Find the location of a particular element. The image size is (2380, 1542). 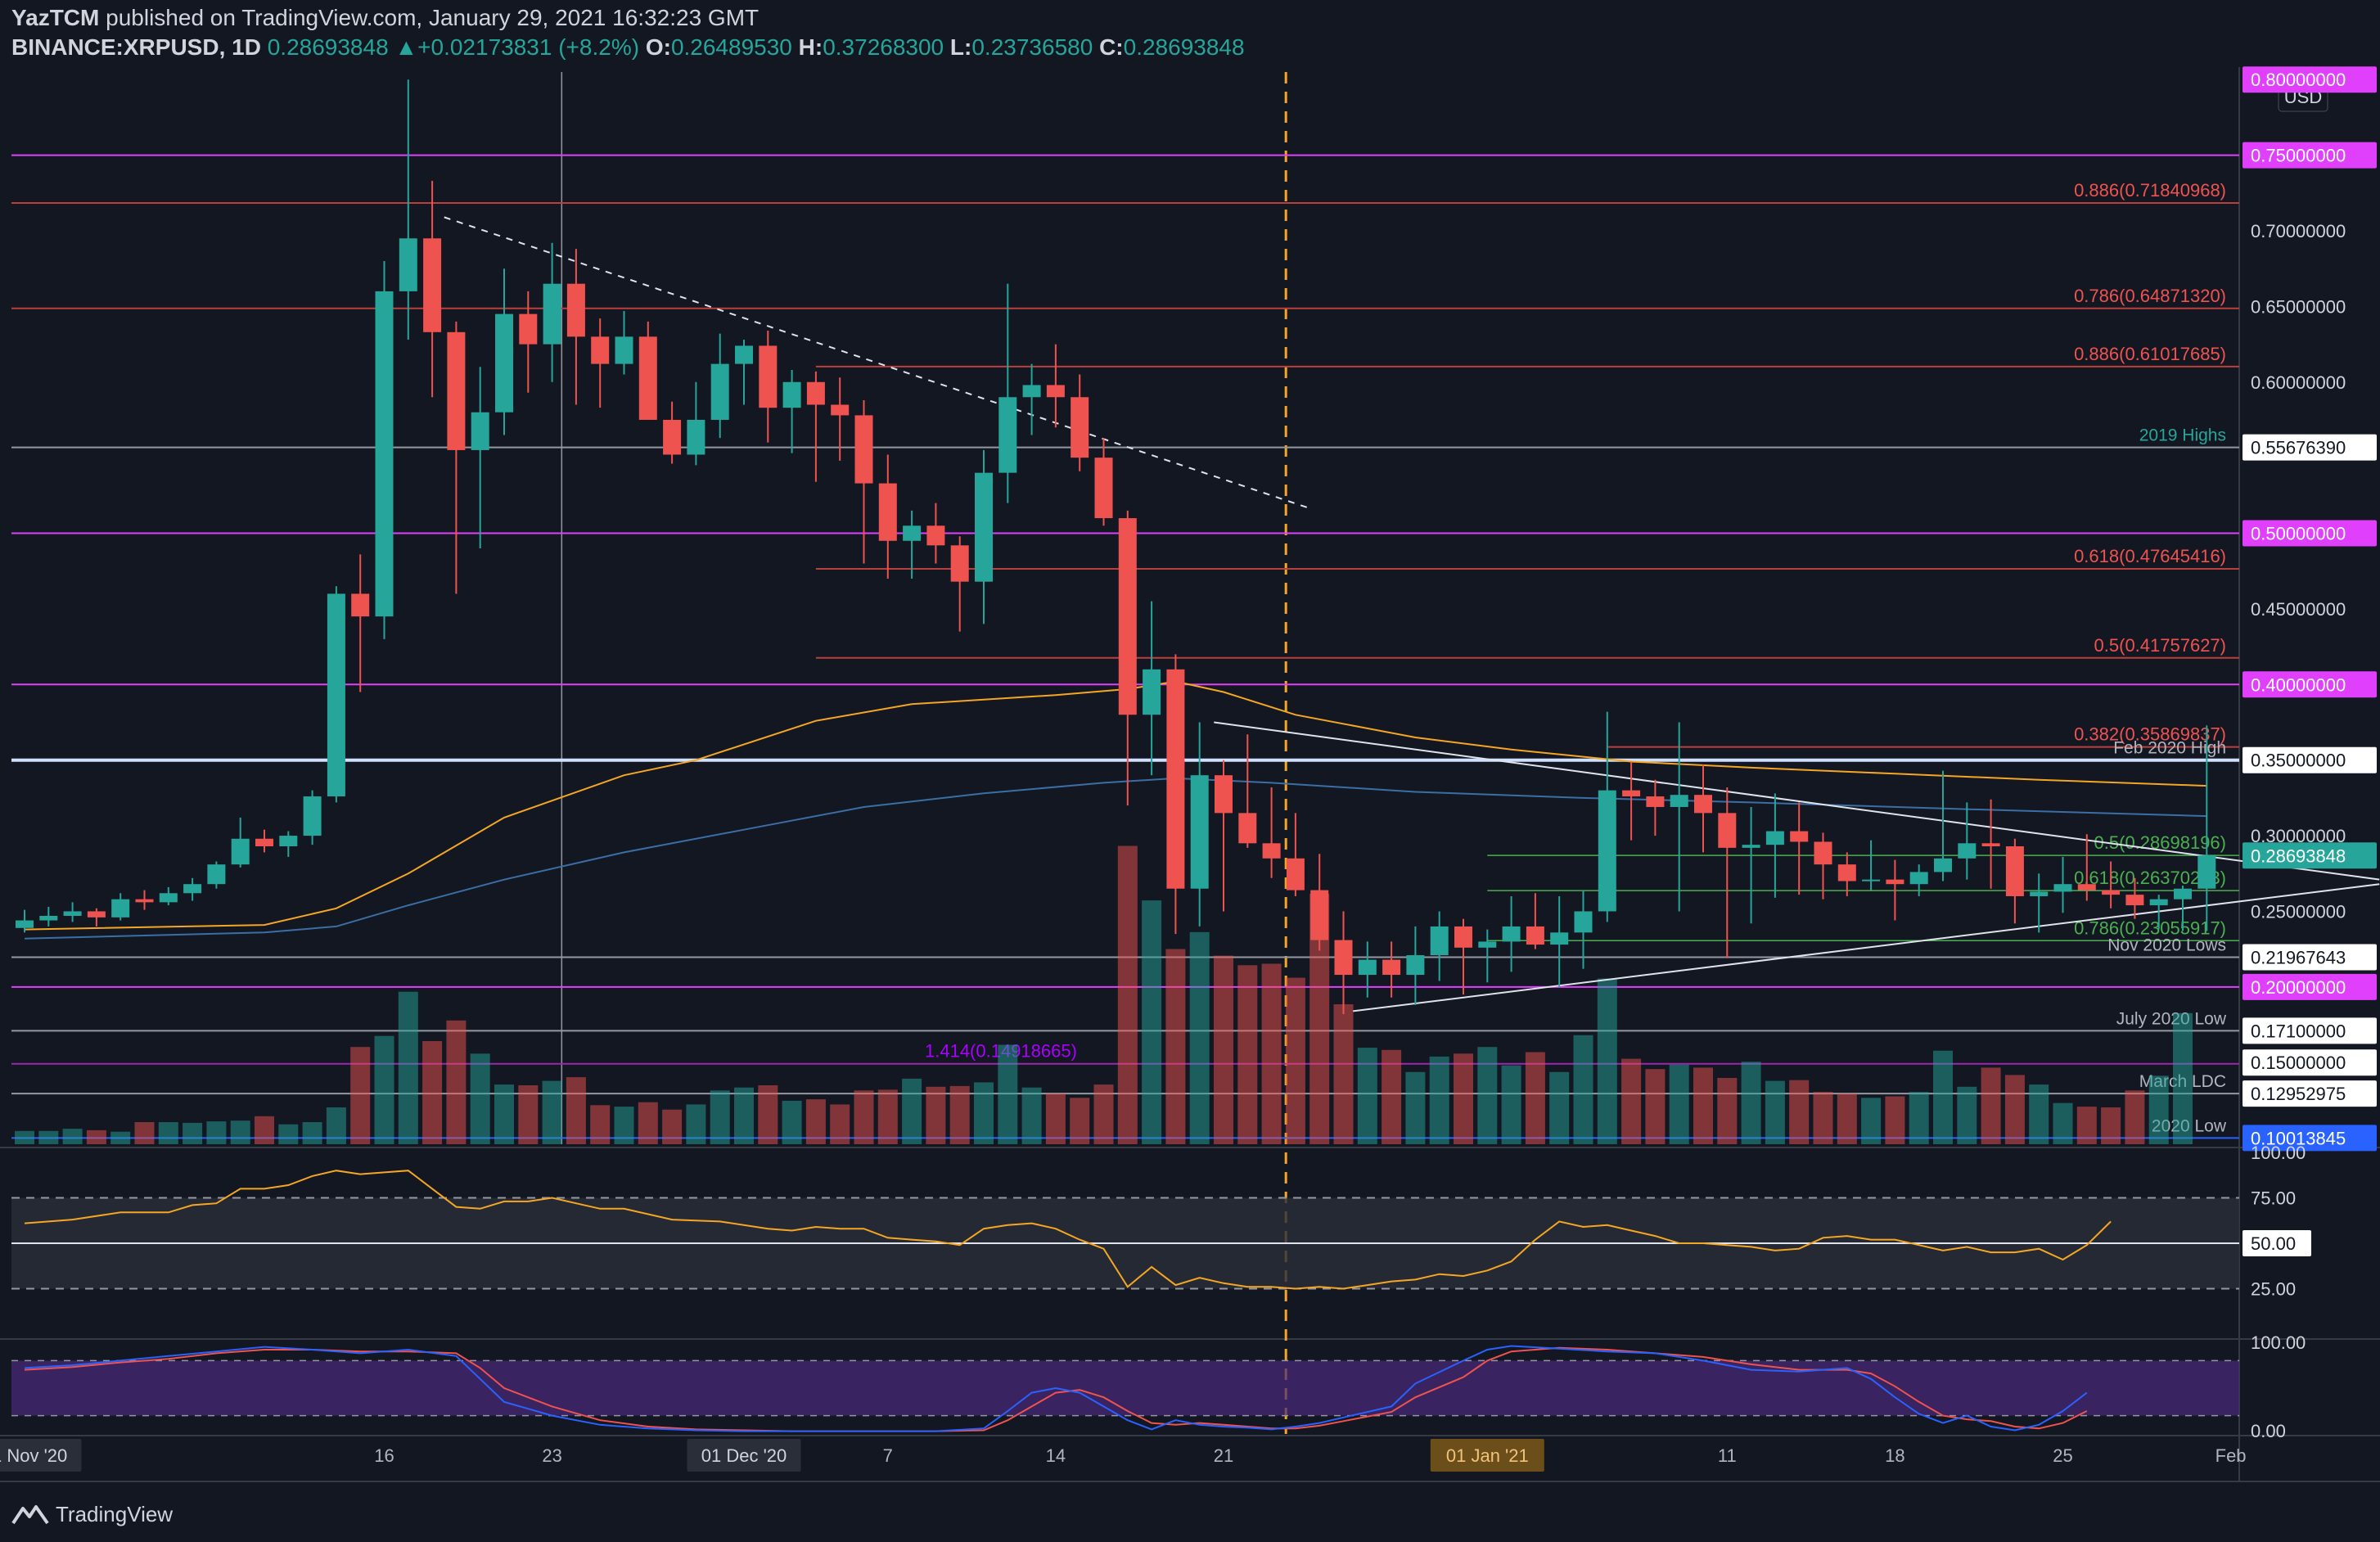

time-tag-label: 01 Jan '21 is located at coordinates (1488, 1456).